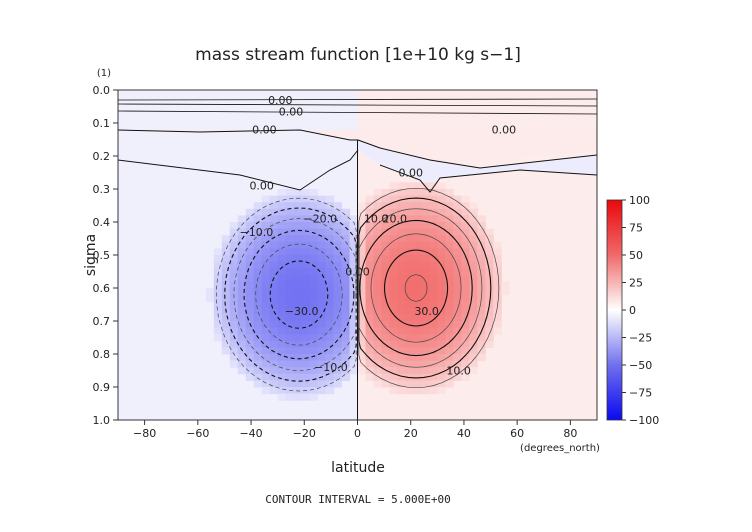 Image resolution: width=752 pixels, height=532 pixels. What do you see at coordinates (632, 310) in the screenshot?
I see `colorbar: 100 75 50 25 0 −25 −50 −75 −100` at bounding box center [632, 310].